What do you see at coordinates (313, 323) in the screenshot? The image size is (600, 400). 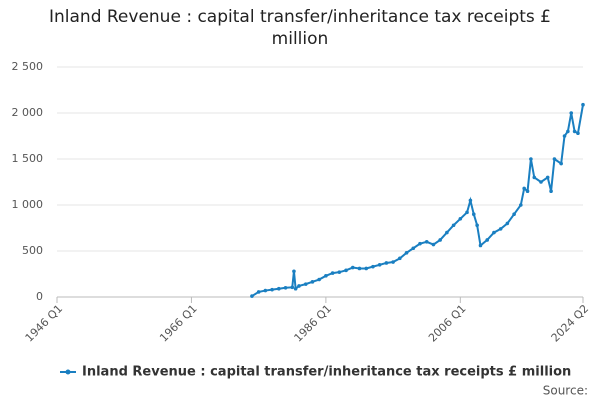 I see `x-tick-label: 1986 Q1` at bounding box center [313, 323].